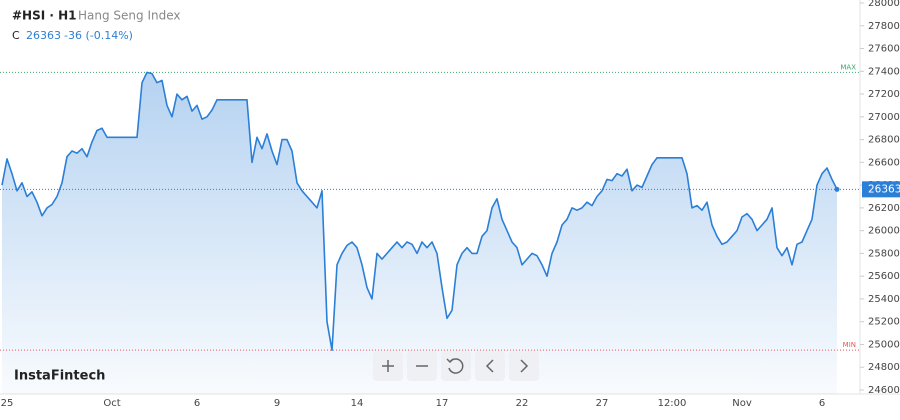 This screenshot has width=900, height=420. I want to click on x-tick-label: 27, so click(602, 403).